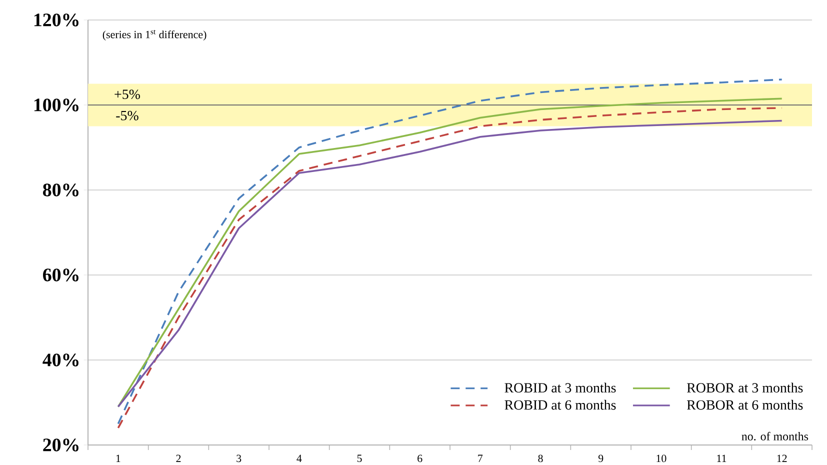 This screenshot has height=465, width=827. Describe the element at coordinates (560, 387) in the screenshot. I see `legend-label: ROBID at 3 months` at that location.